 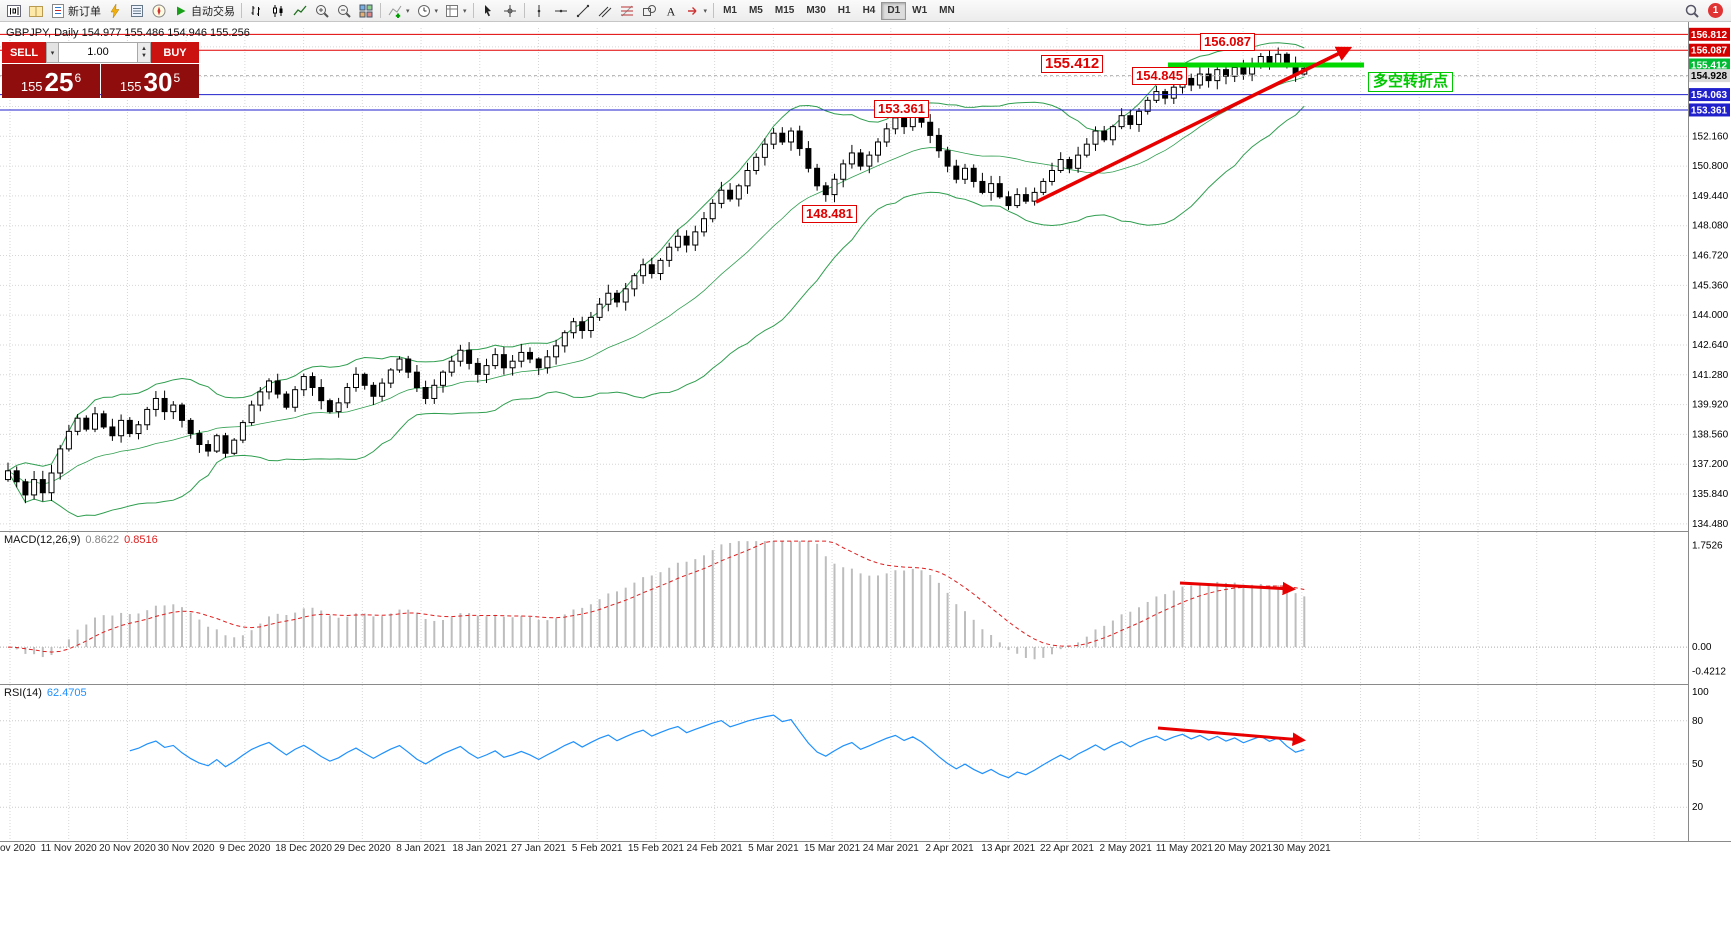 I want to click on date-label: 15 Mar 2021, so click(x=832, y=848).